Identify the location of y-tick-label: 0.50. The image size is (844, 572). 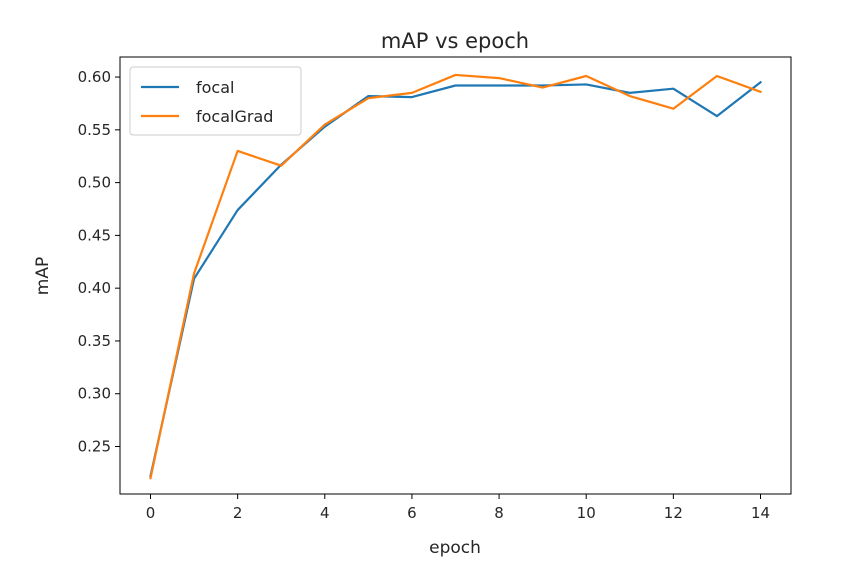
(94, 183).